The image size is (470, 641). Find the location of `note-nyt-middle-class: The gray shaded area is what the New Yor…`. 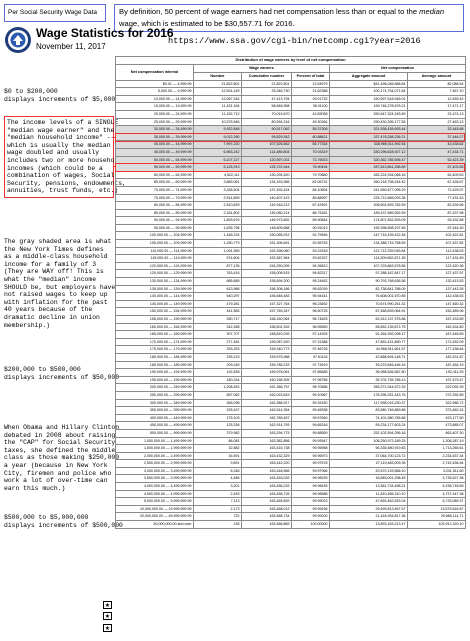

note-nyt-middle-class: The gray shaded area is what the New Yor… is located at coordinates (60, 283).